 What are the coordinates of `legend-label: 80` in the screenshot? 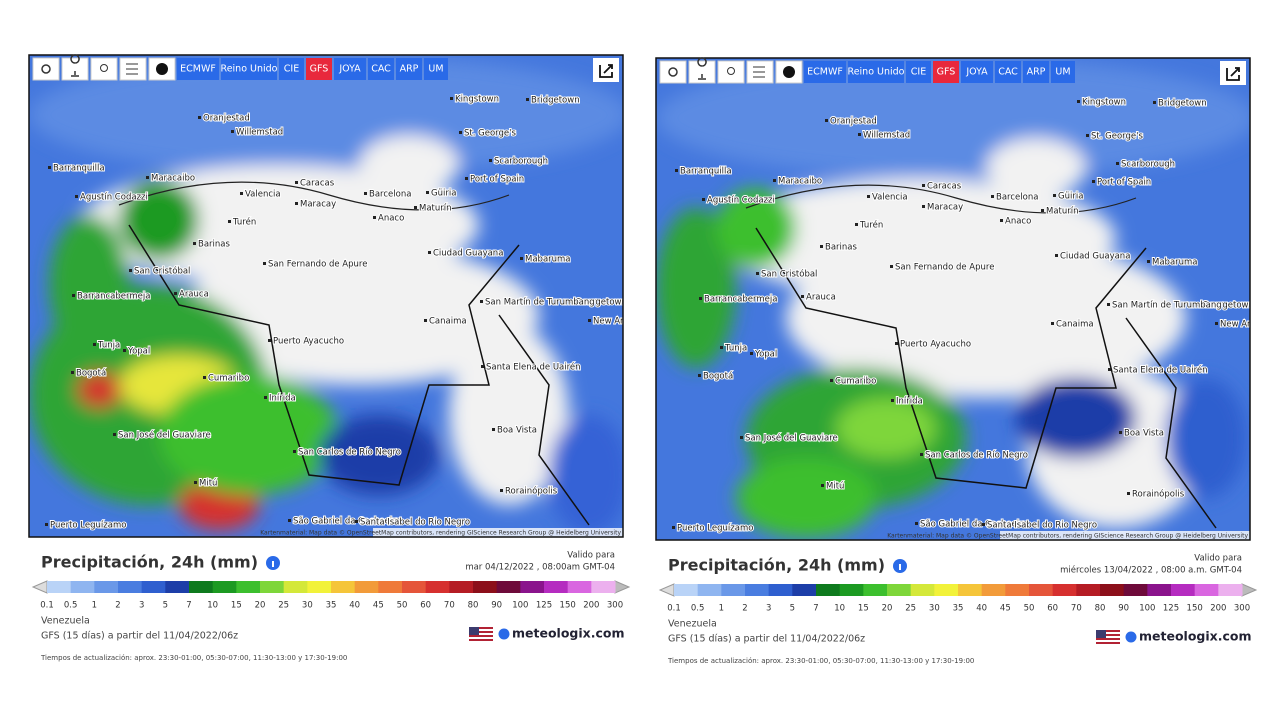 It's located at (473, 606).